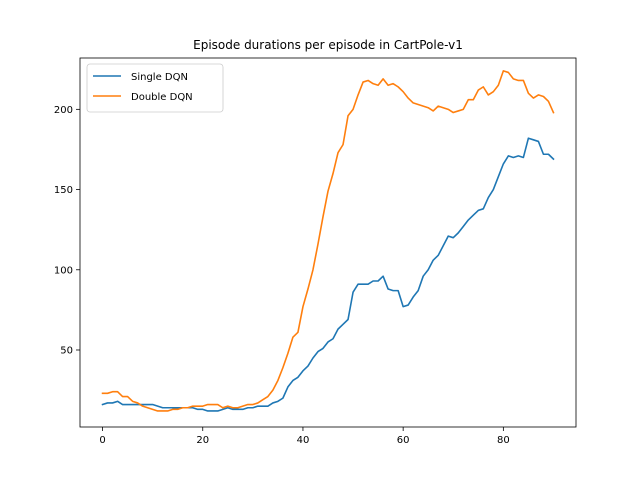  What do you see at coordinates (159, 77) in the screenshot?
I see `legend-label: Single DQN` at bounding box center [159, 77].